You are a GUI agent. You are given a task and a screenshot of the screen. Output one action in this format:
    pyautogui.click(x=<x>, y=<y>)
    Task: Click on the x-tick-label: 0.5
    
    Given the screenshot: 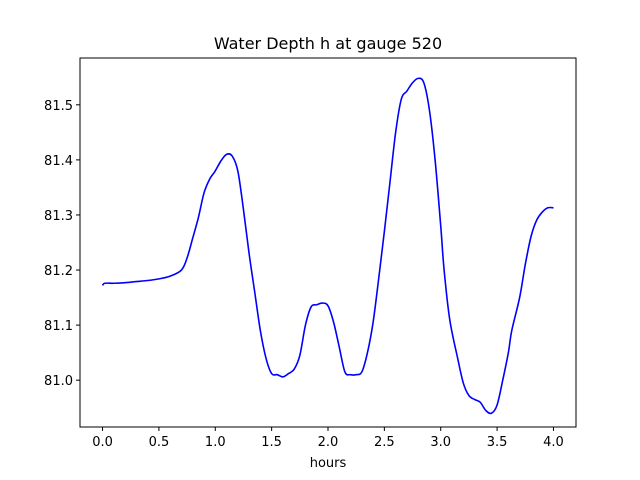 What is the action you would take?
    pyautogui.click(x=159, y=442)
    